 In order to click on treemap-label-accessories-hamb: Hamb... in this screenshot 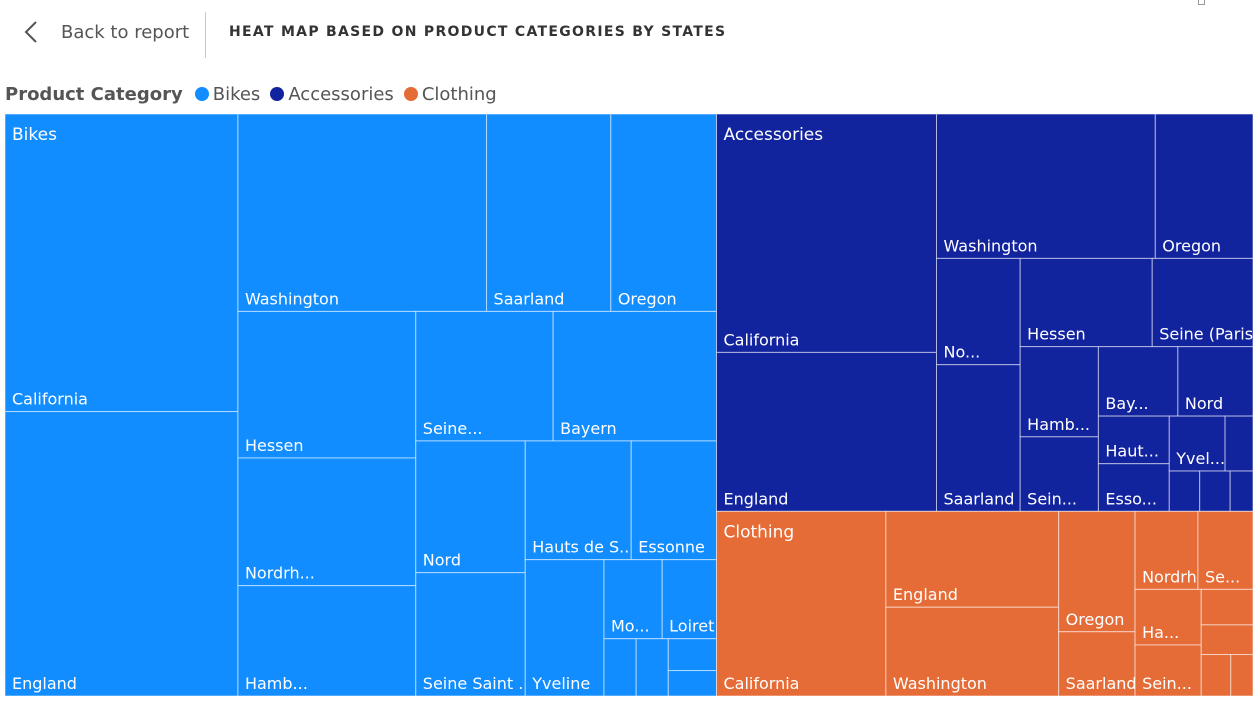, I will do `click(1058, 424)`.